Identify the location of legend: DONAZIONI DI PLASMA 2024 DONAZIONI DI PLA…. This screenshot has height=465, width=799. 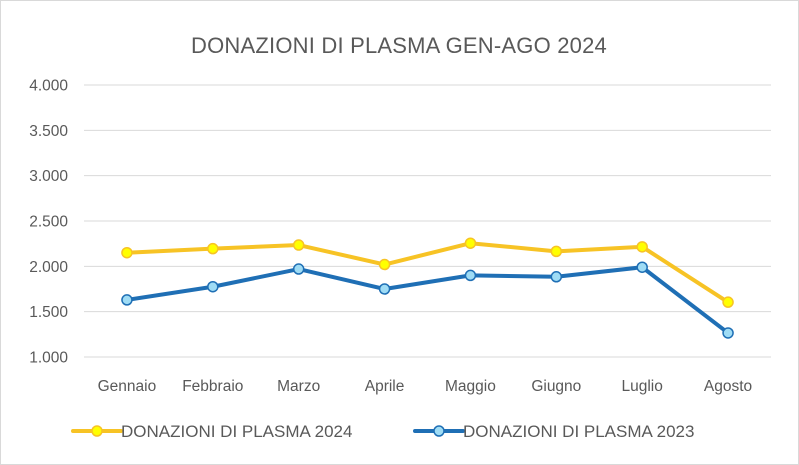
(382, 431).